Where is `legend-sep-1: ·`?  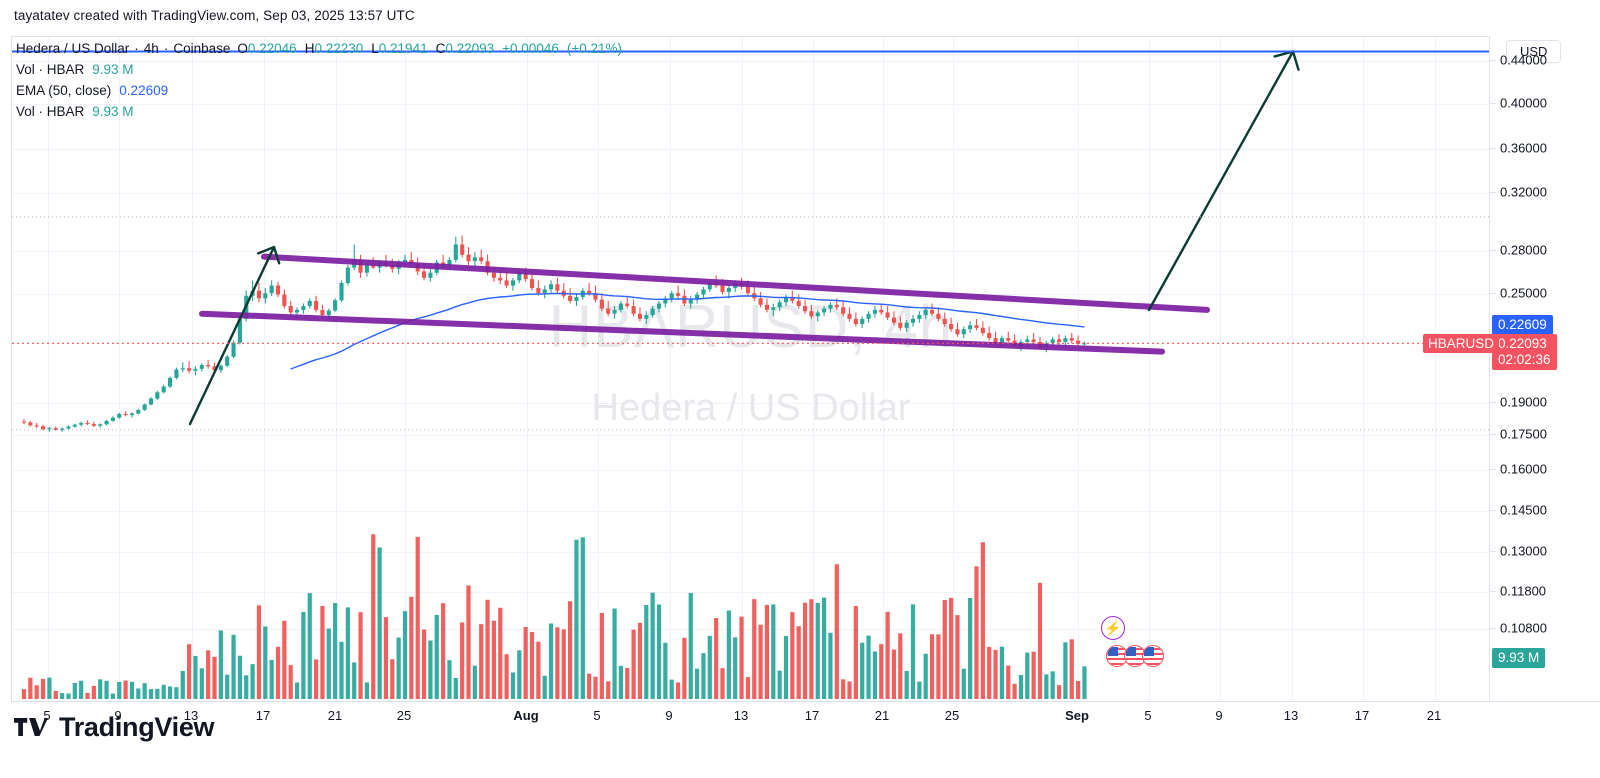
legend-sep-1: · is located at coordinates (136, 48).